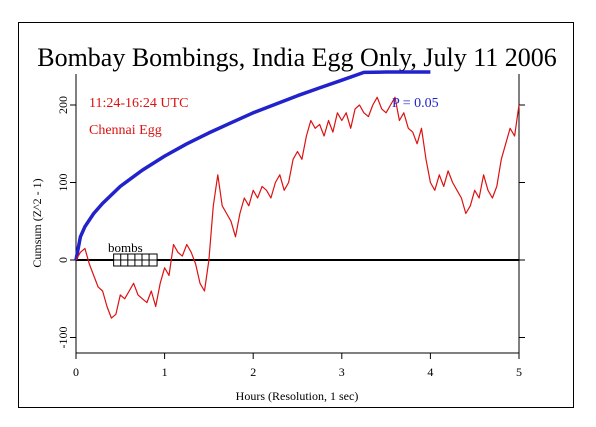 The image size is (596, 427). What do you see at coordinates (519, 372) in the screenshot?
I see `x-tick-label: 5` at bounding box center [519, 372].